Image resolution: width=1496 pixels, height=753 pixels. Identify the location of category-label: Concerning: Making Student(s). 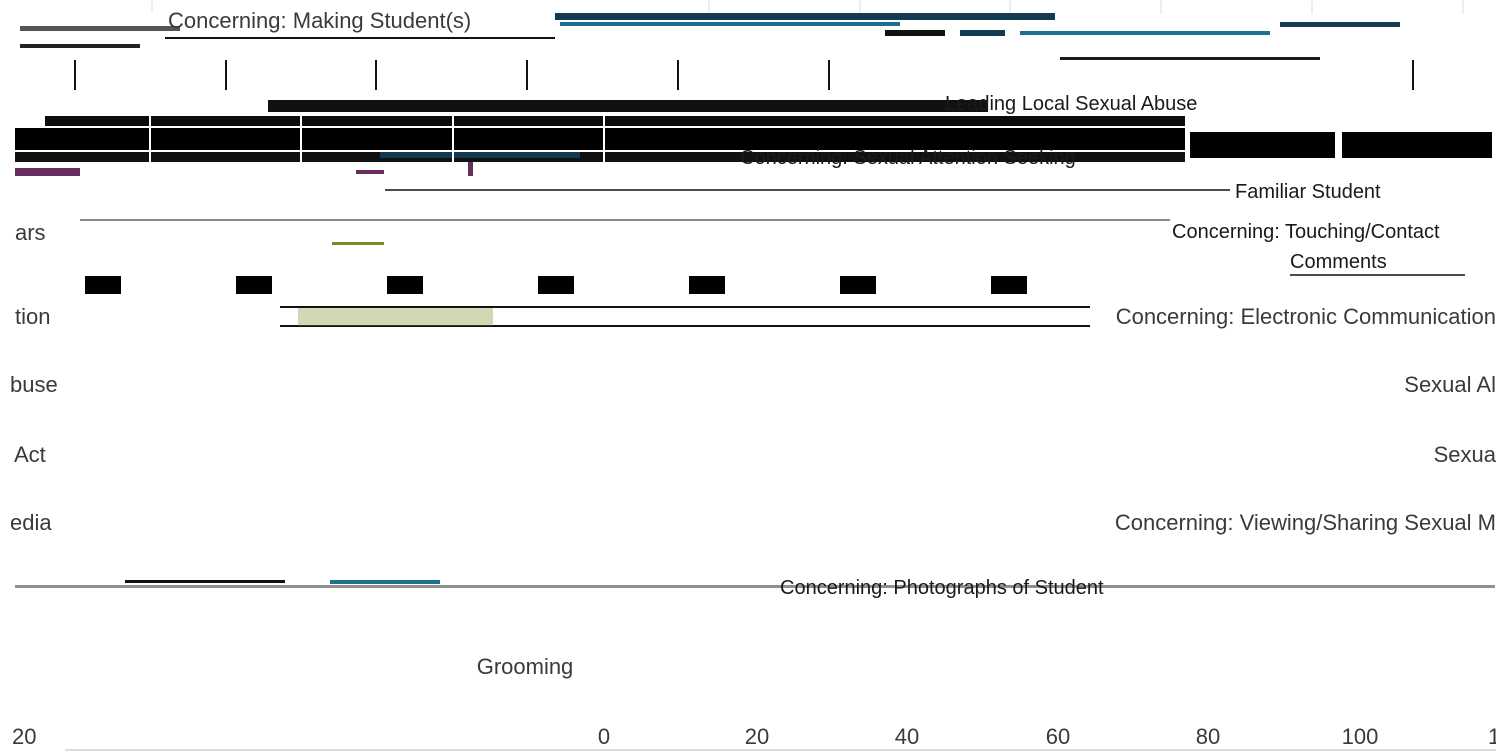
(319, 20).